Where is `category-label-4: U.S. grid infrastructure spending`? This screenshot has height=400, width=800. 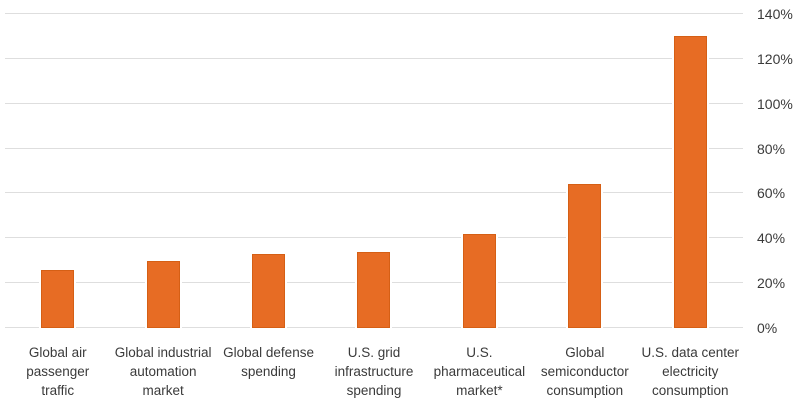 category-label-4: U.S. grid infrastructure spending is located at coordinates (373, 369).